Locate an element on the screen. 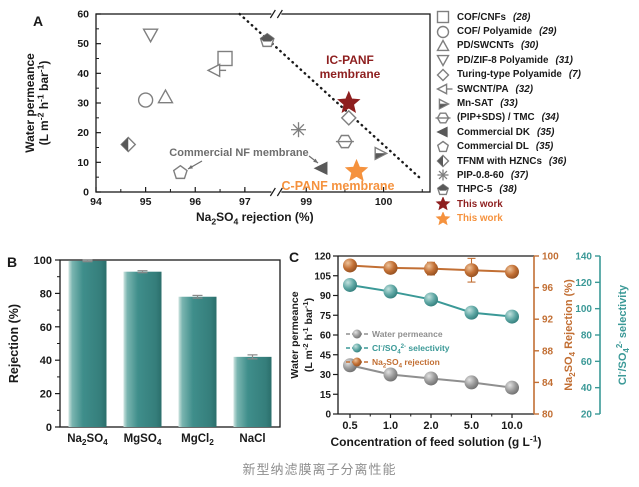 The image size is (639, 487). marker-pentagon is located at coordinates (443, 146).